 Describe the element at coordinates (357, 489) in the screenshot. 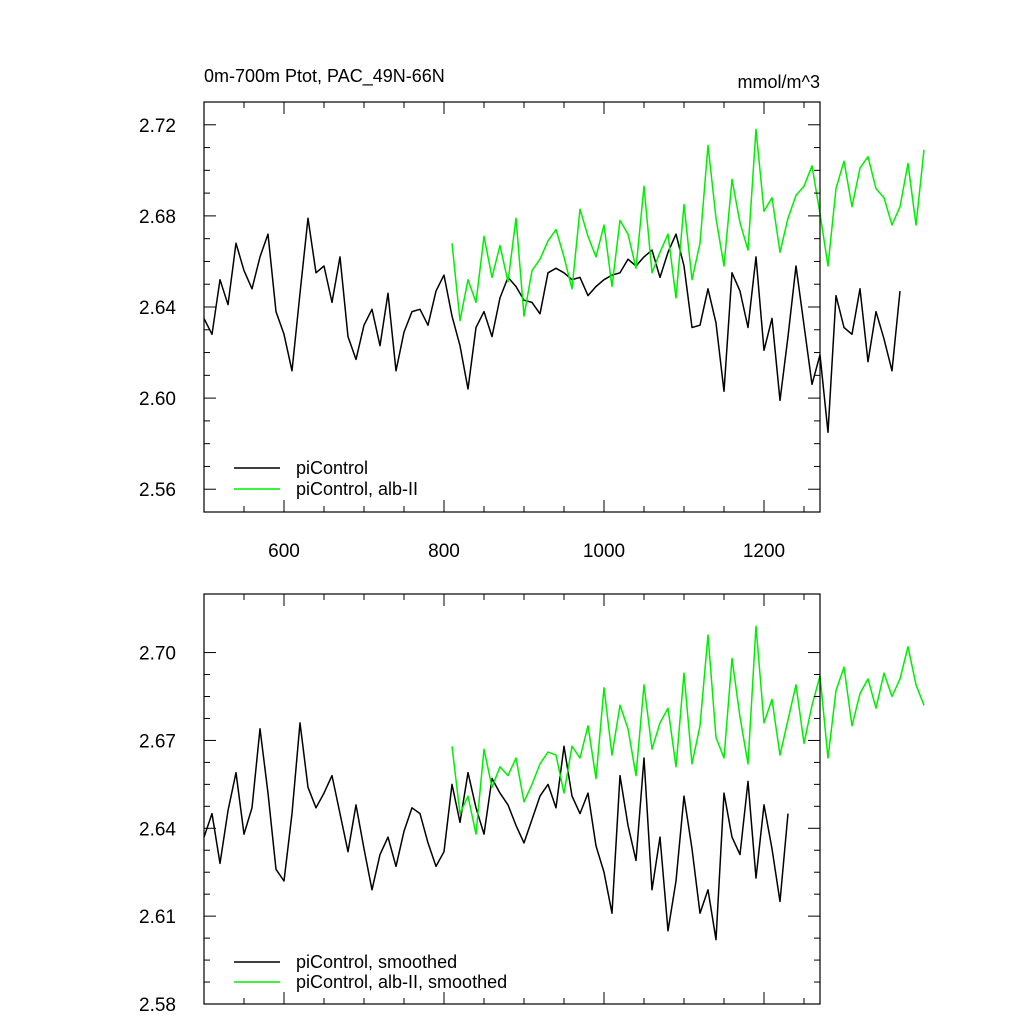

I see `legend-label-picontrol-alb-ii: piControl, alb-II` at that location.